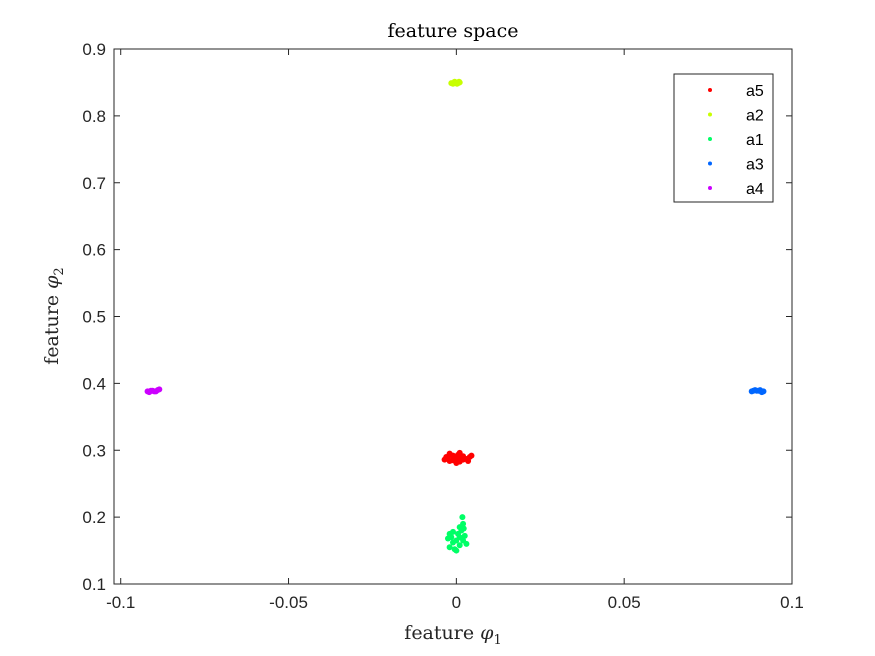  Describe the element at coordinates (94, 116) in the screenshot. I see `y-tick-label: 0.8` at that location.